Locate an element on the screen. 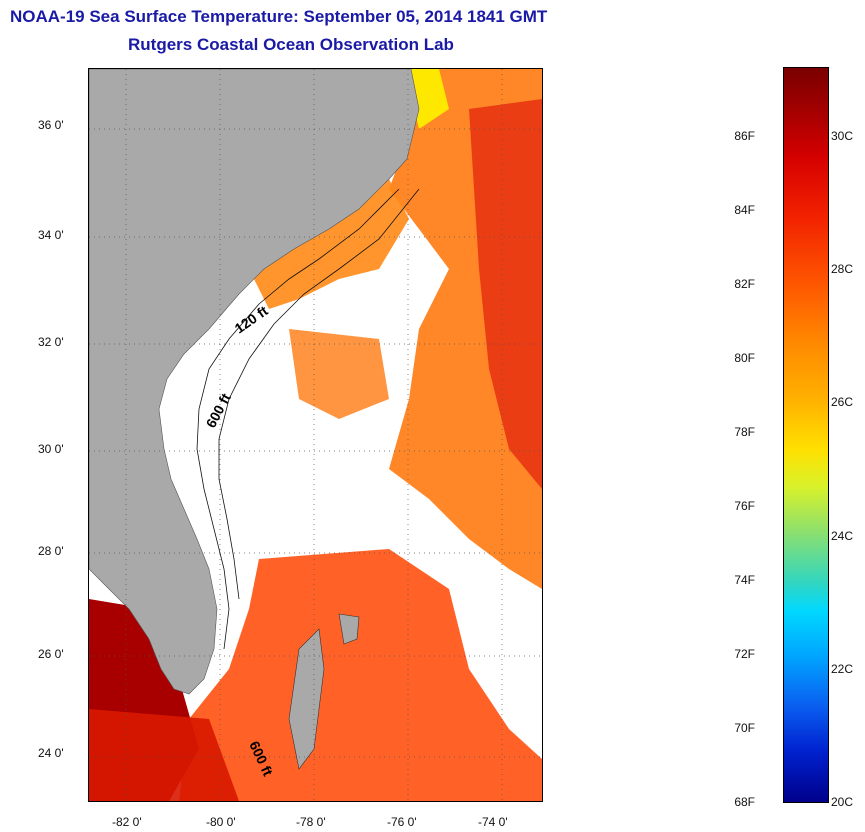 This screenshot has height=832, width=865. colorbar-f-74: 74F is located at coordinates (744, 580).